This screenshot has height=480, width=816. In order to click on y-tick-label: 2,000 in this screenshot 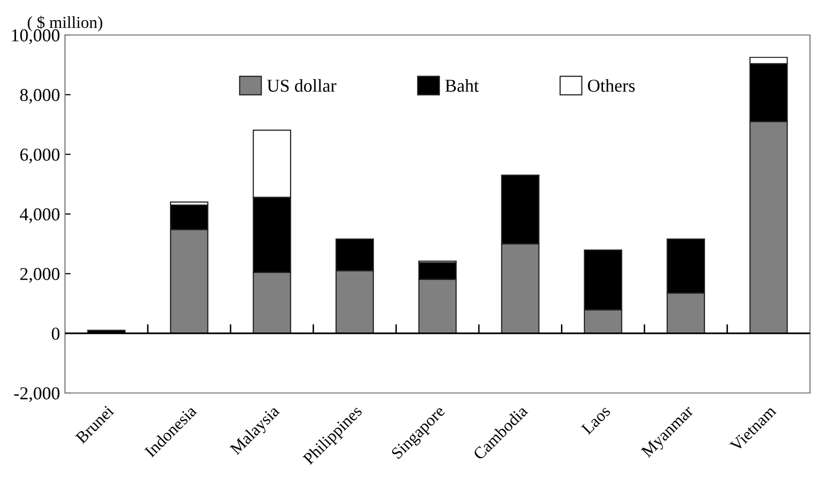, I will do `click(40, 275)`.